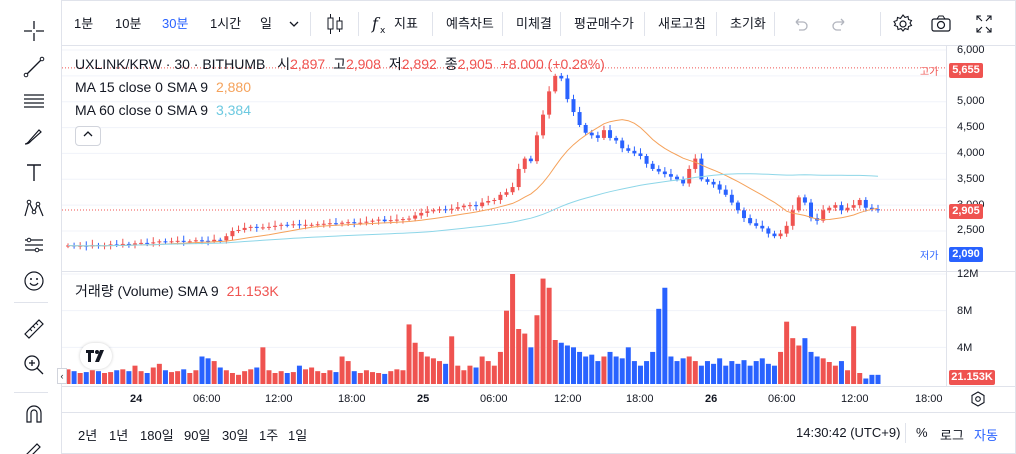  What do you see at coordinates (682, 23) in the screenshot?
I see `refresh-button: 새로고침` at bounding box center [682, 23].